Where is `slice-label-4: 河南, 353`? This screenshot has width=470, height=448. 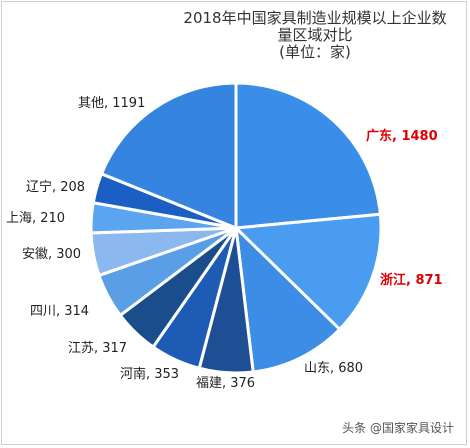
slice-label-4: 河南, 353 is located at coordinates (149, 374).